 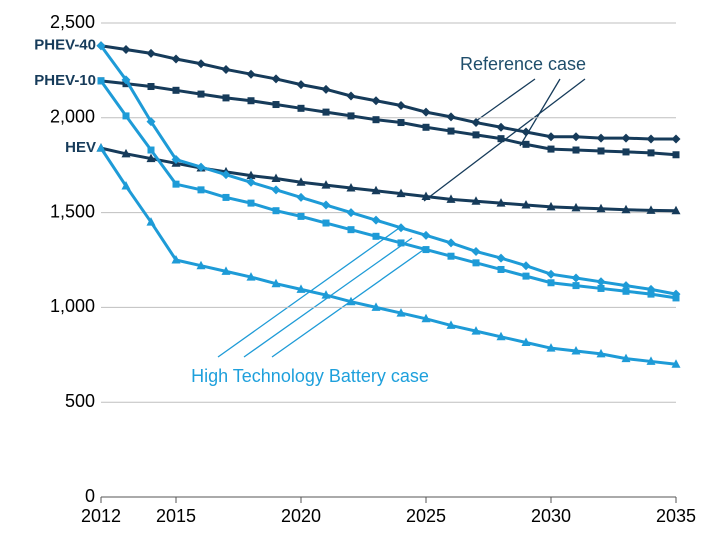 What do you see at coordinates (551, 516) in the screenshot?
I see `x-tick-label: 2030` at bounding box center [551, 516].